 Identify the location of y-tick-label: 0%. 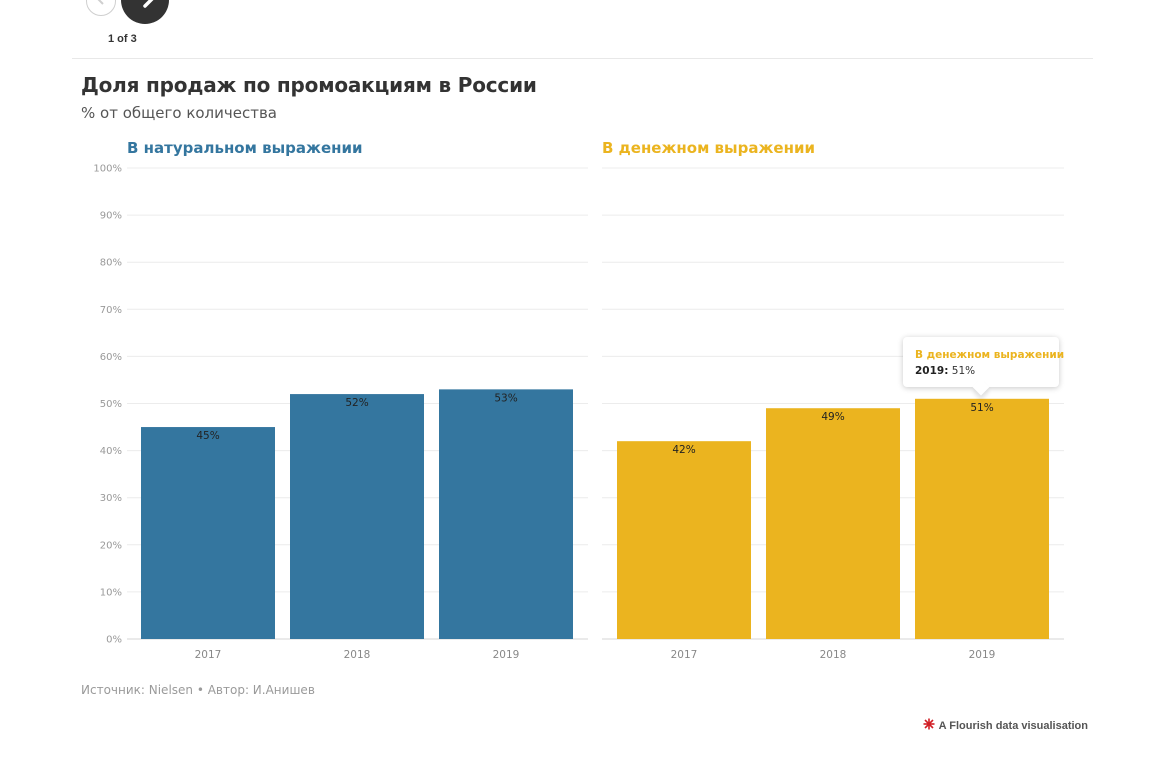
(114, 640).